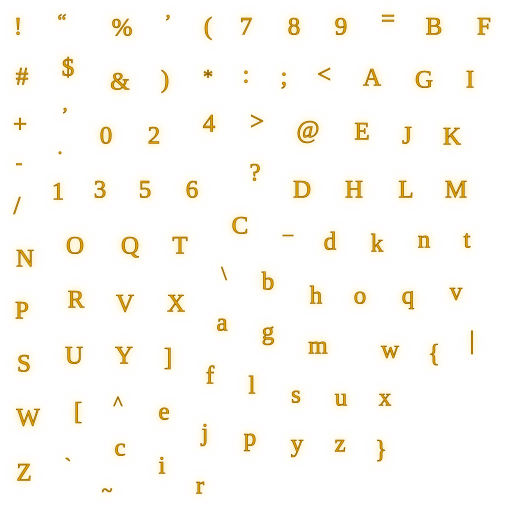  Describe the element at coordinates (208, 27) in the screenshot. I see `glyph: (` at that location.